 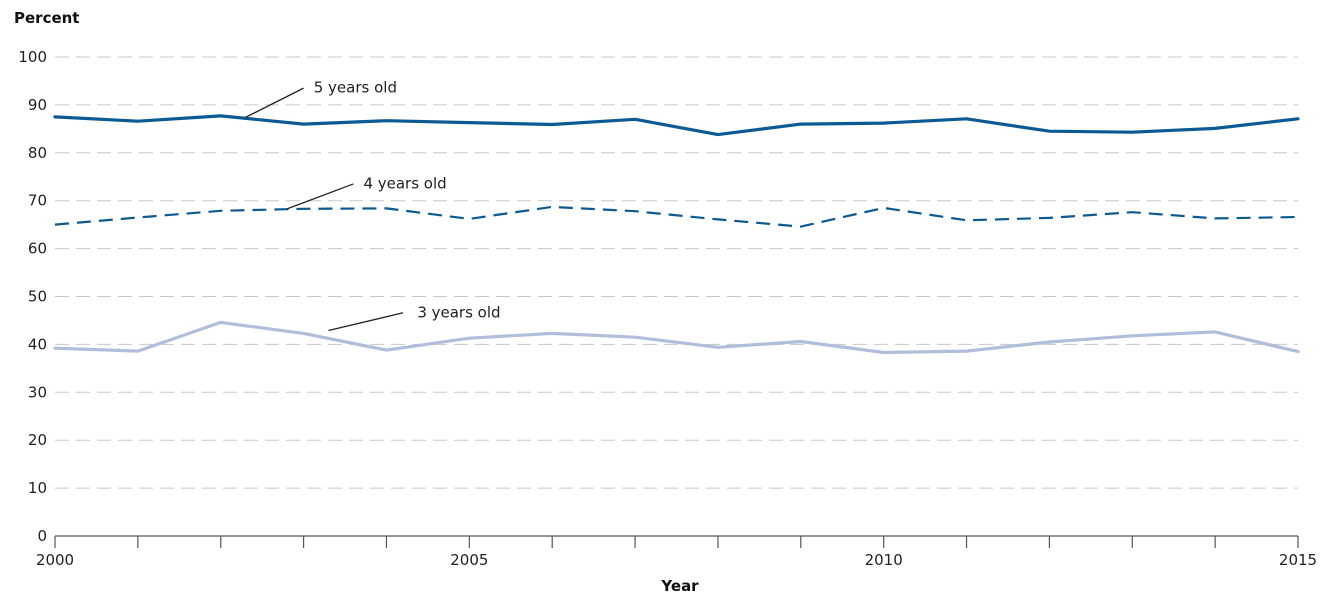 I want to click on y-tick-label: 70, so click(x=37, y=201).